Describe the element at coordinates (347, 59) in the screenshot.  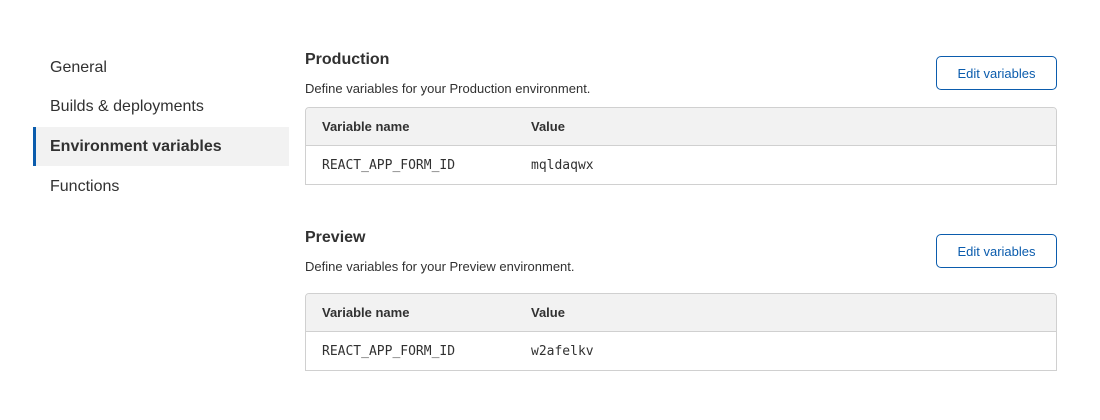
I see `section-title: Production` at that location.